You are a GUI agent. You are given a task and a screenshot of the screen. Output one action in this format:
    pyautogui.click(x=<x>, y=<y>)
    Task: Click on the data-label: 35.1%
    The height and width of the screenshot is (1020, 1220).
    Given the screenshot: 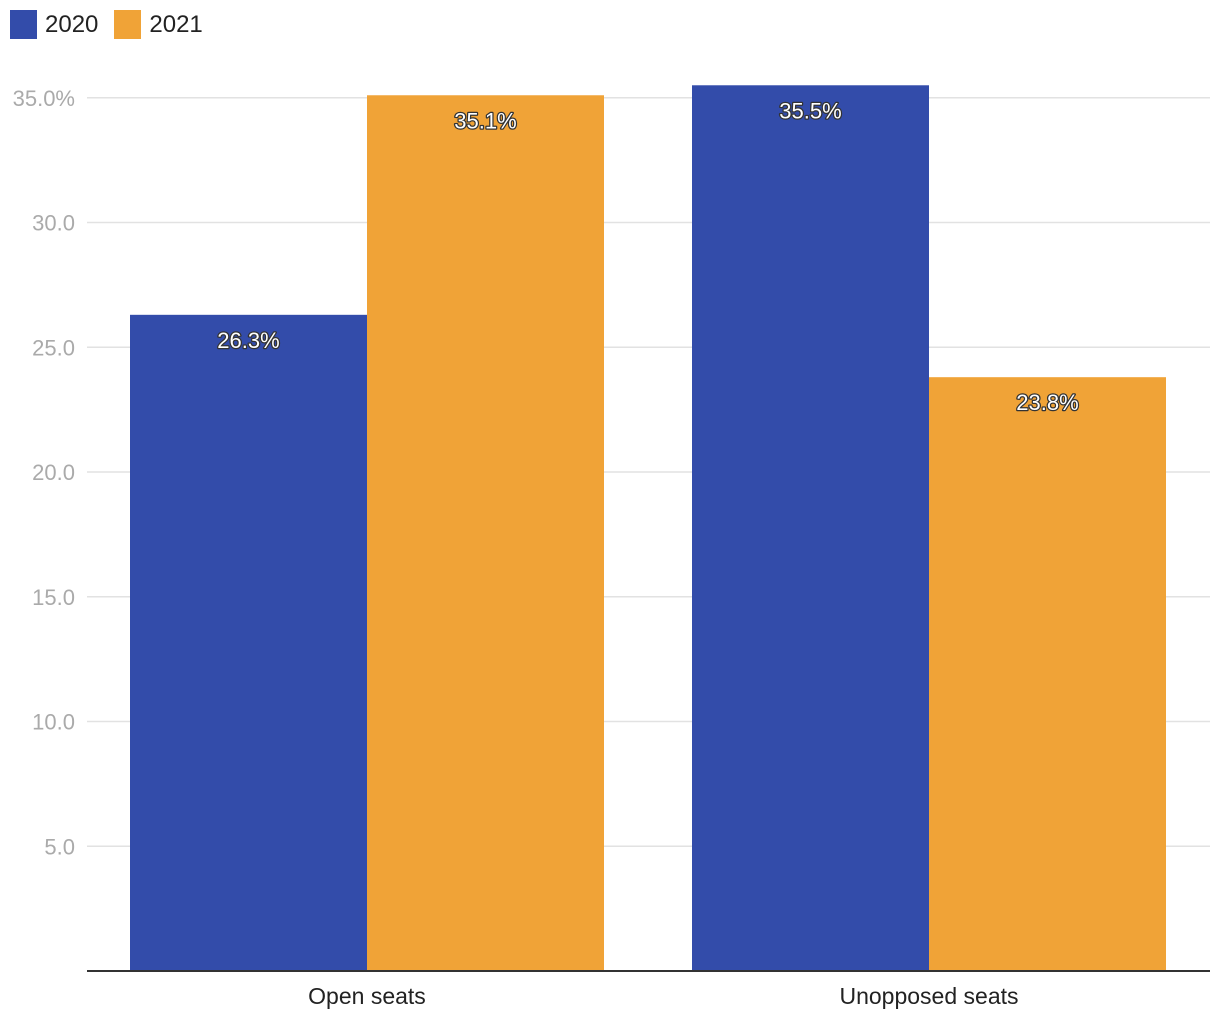 What is the action you would take?
    pyautogui.click(x=485, y=120)
    